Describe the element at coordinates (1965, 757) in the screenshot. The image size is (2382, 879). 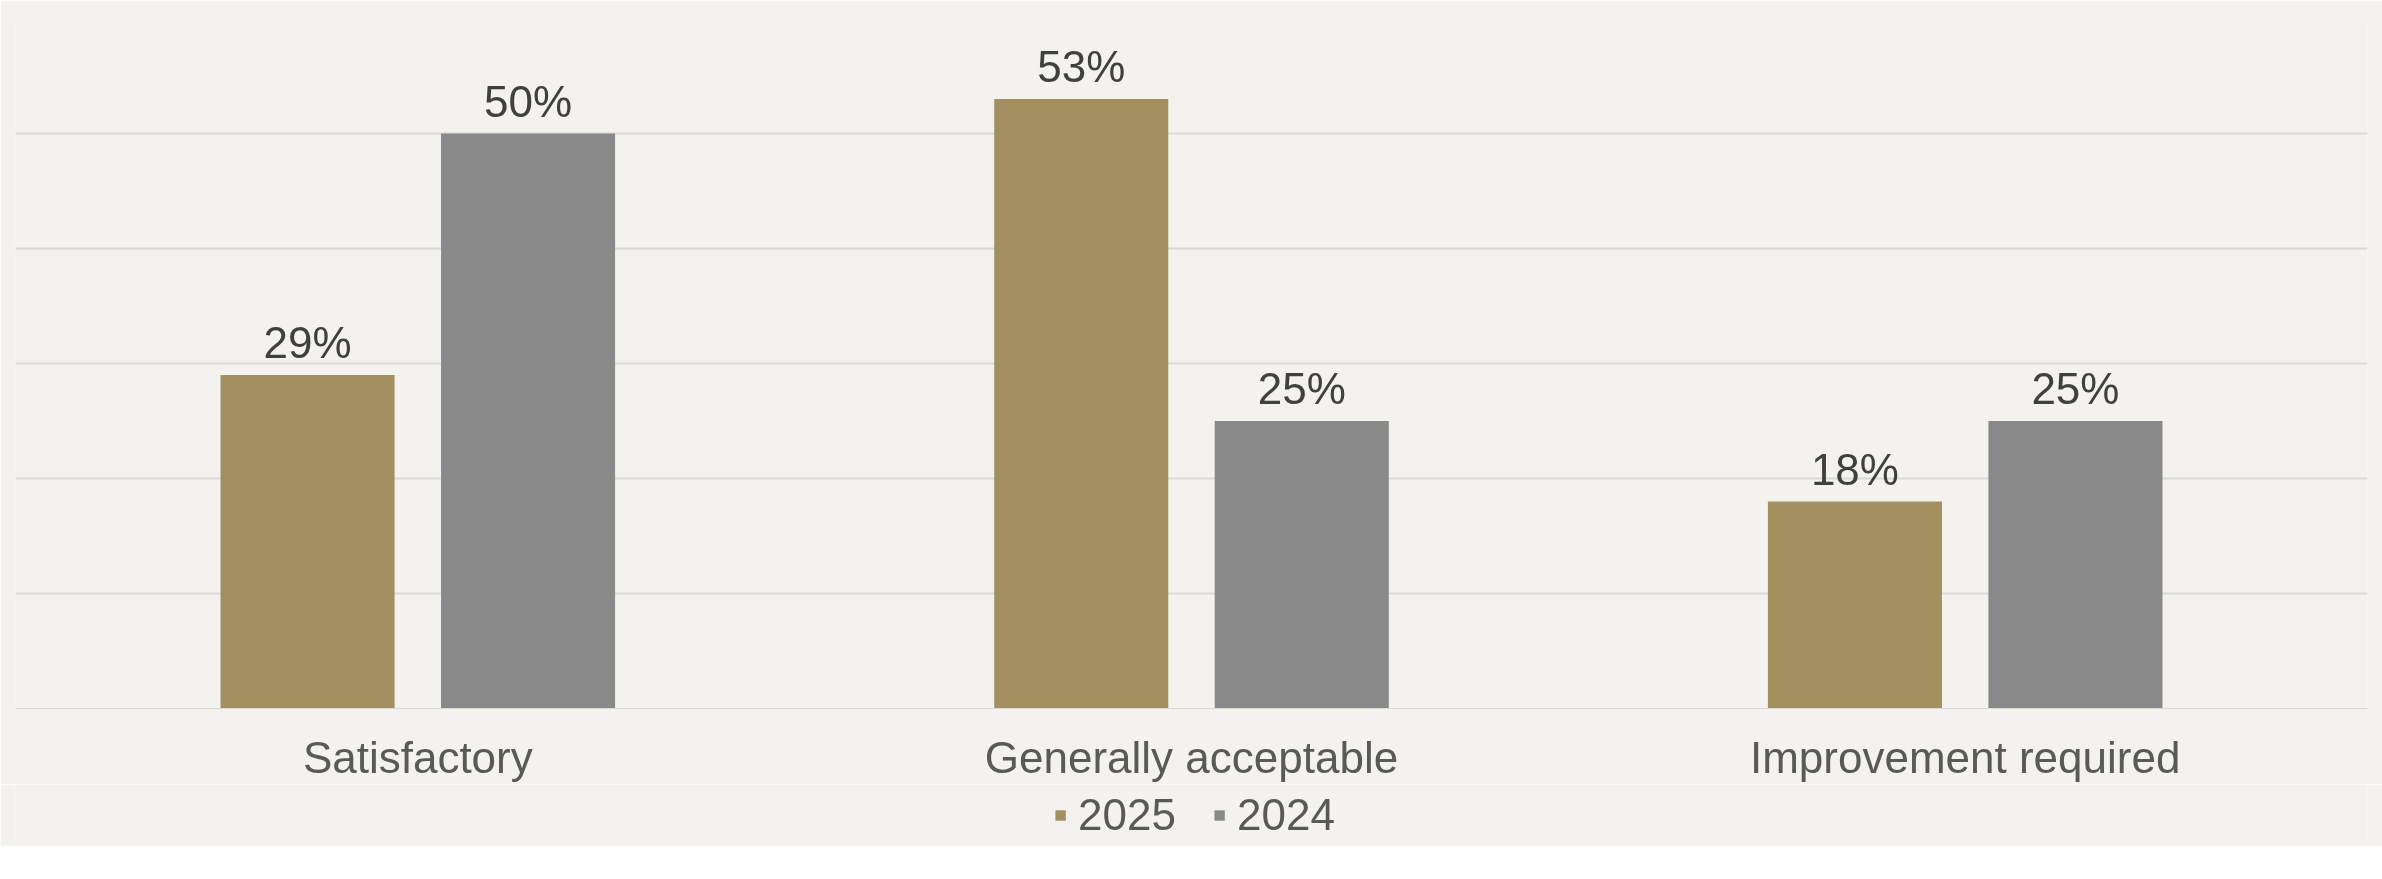
I see `x-tick-label: Improvement required` at that location.